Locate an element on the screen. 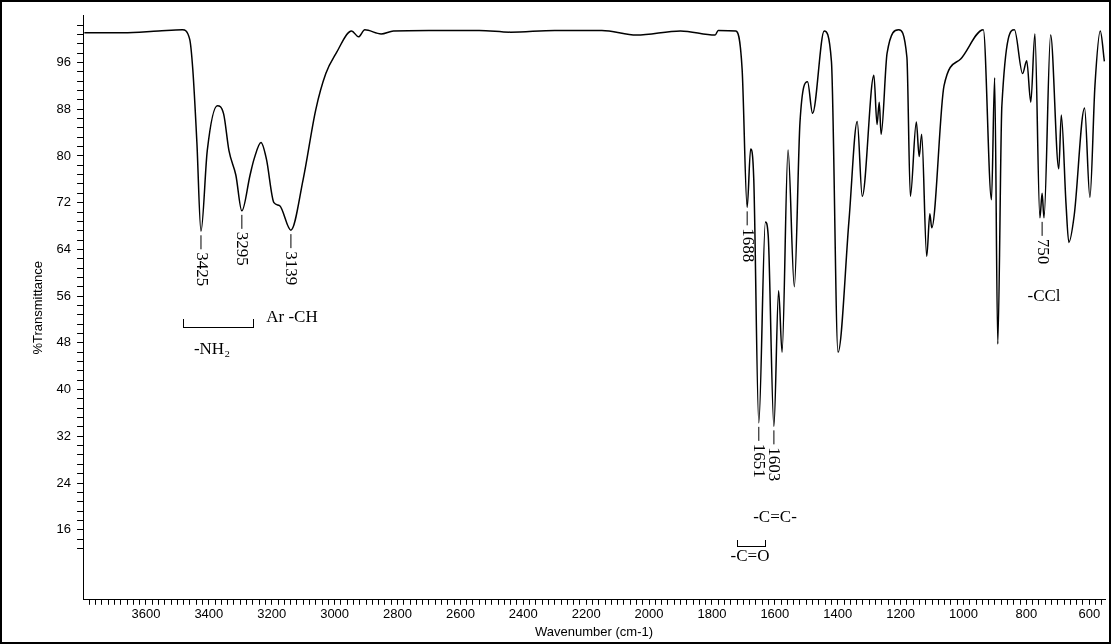 The width and height of the screenshot is (1111, 644). x-tick-label: 800 is located at coordinates (1026, 614).